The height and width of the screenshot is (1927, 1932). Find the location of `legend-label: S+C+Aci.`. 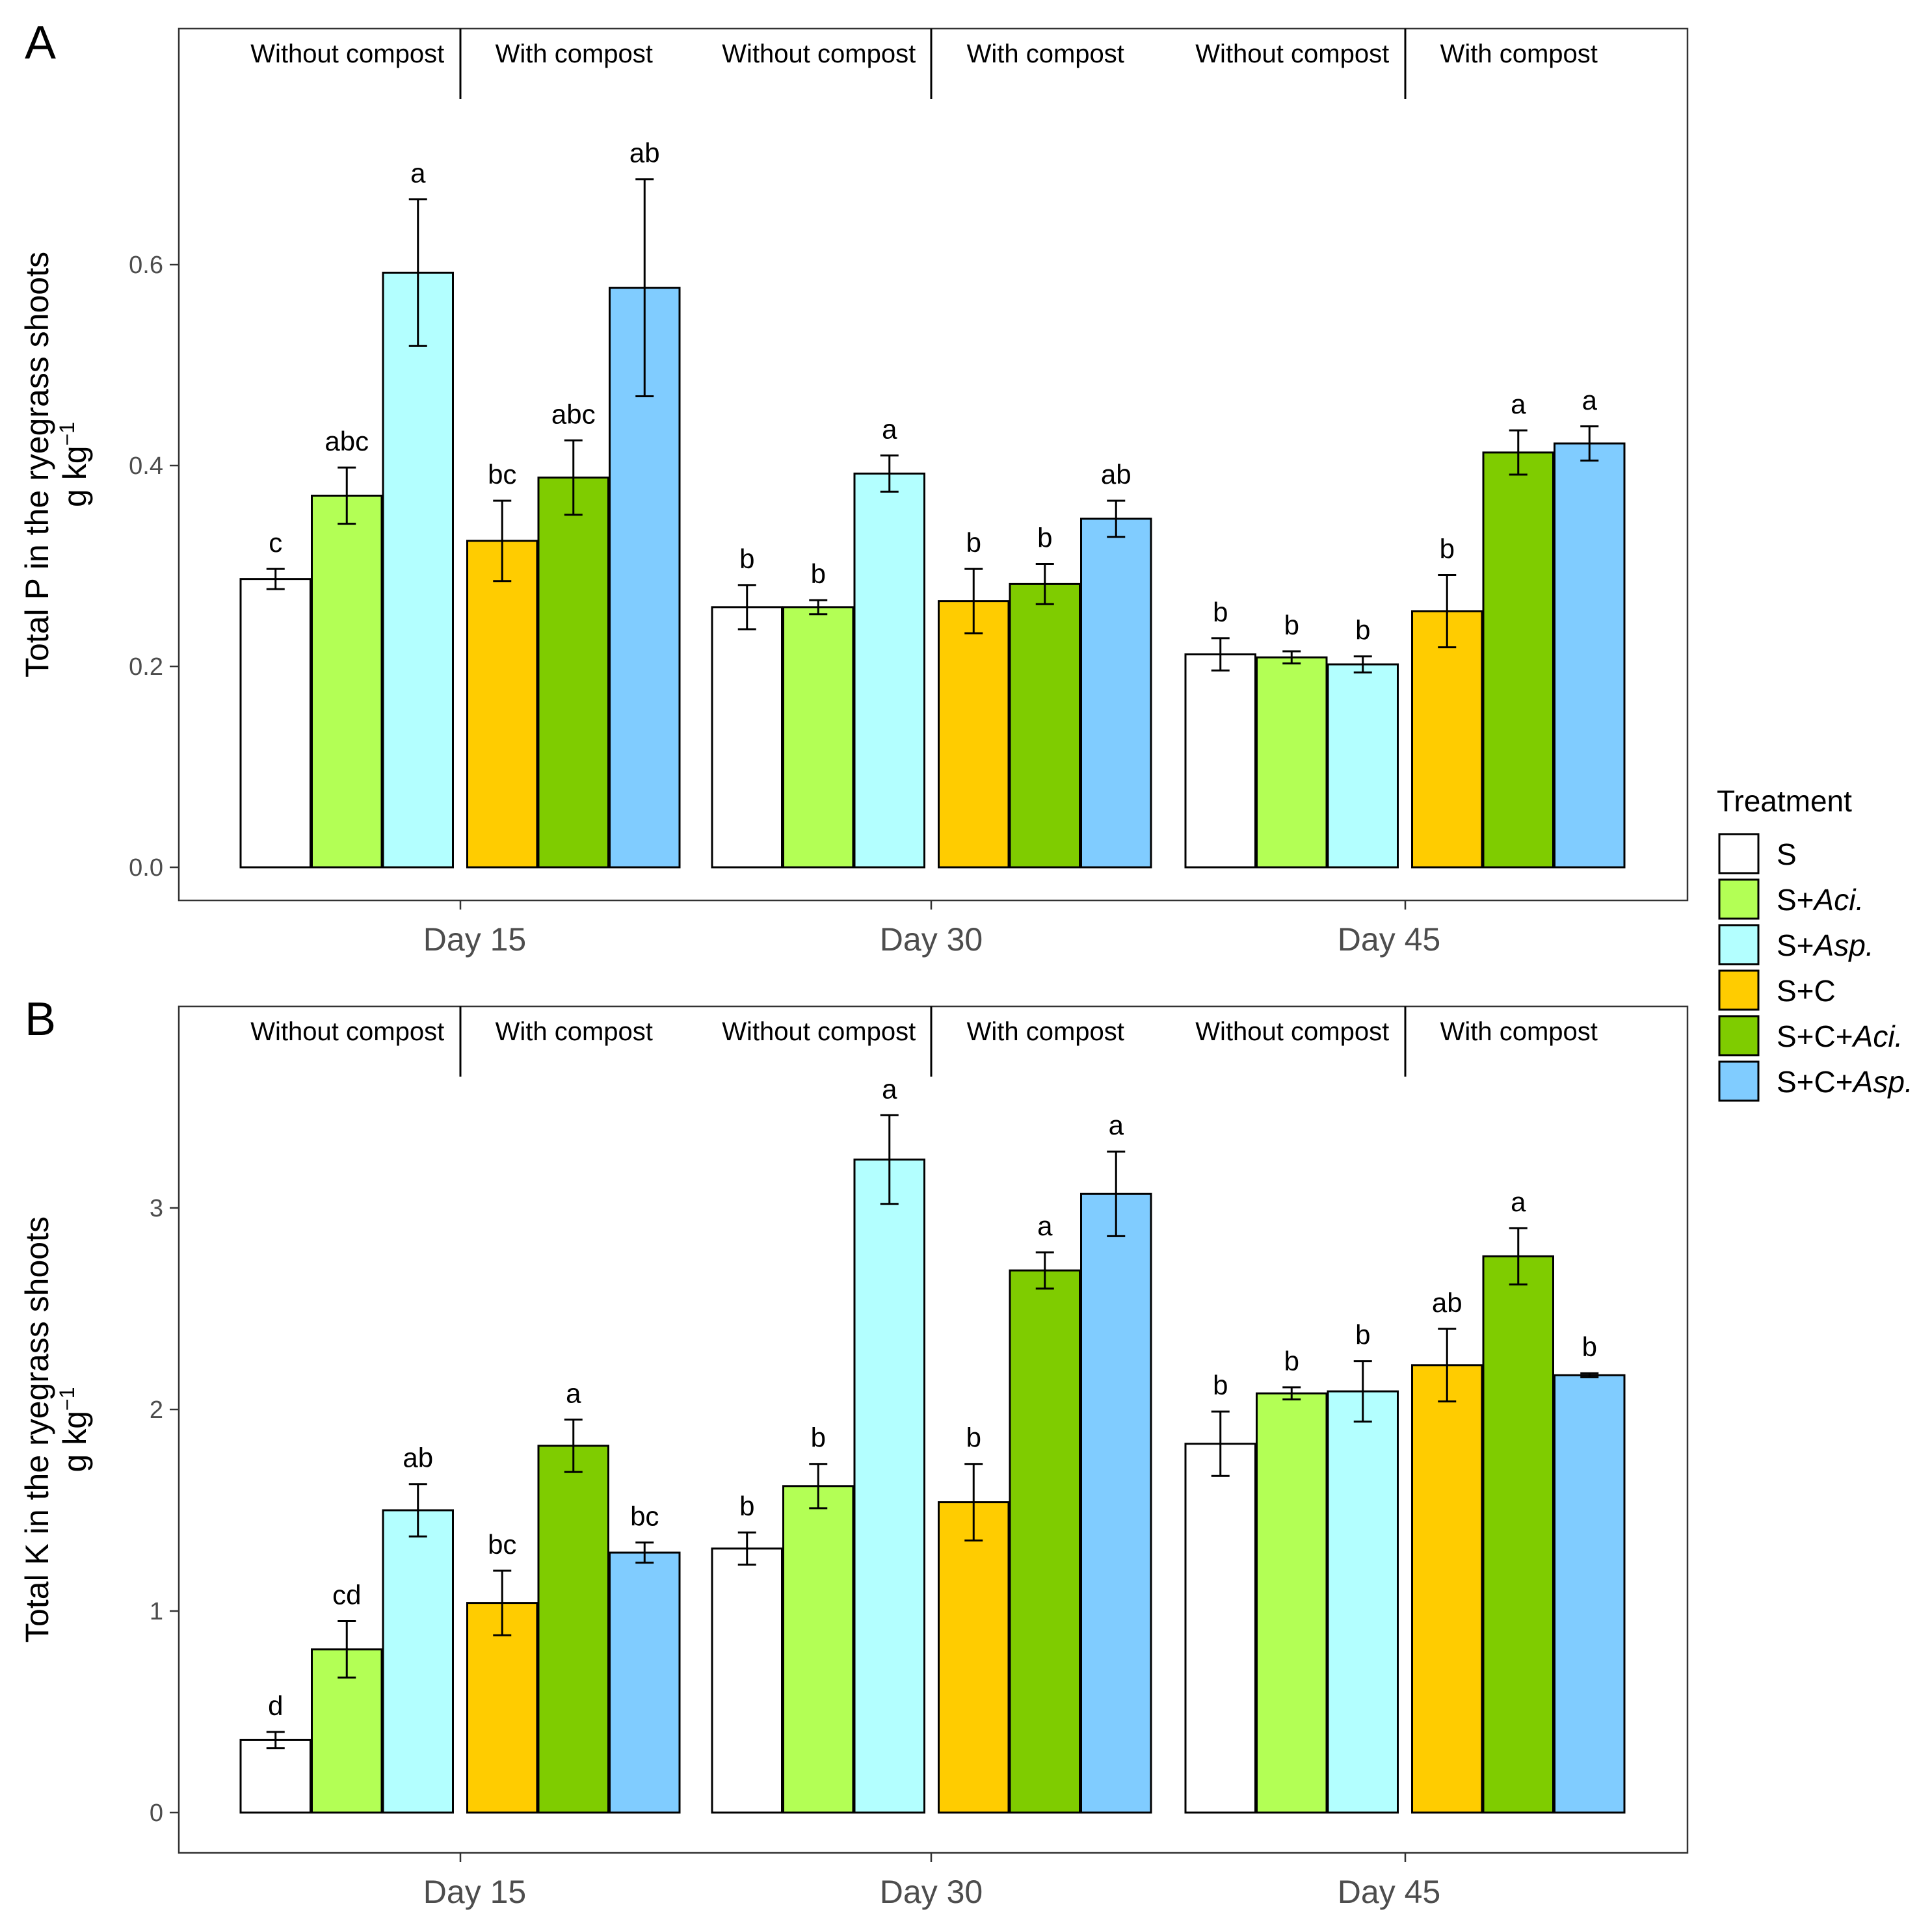

legend-label: S+C+Aci. is located at coordinates (1840, 1036).